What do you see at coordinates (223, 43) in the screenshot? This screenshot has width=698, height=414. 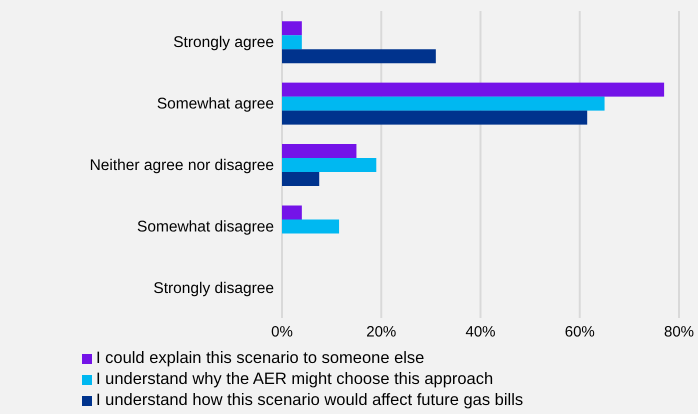 I see `y-tick-label: Strongly agree` at bounding box center [223, 43].